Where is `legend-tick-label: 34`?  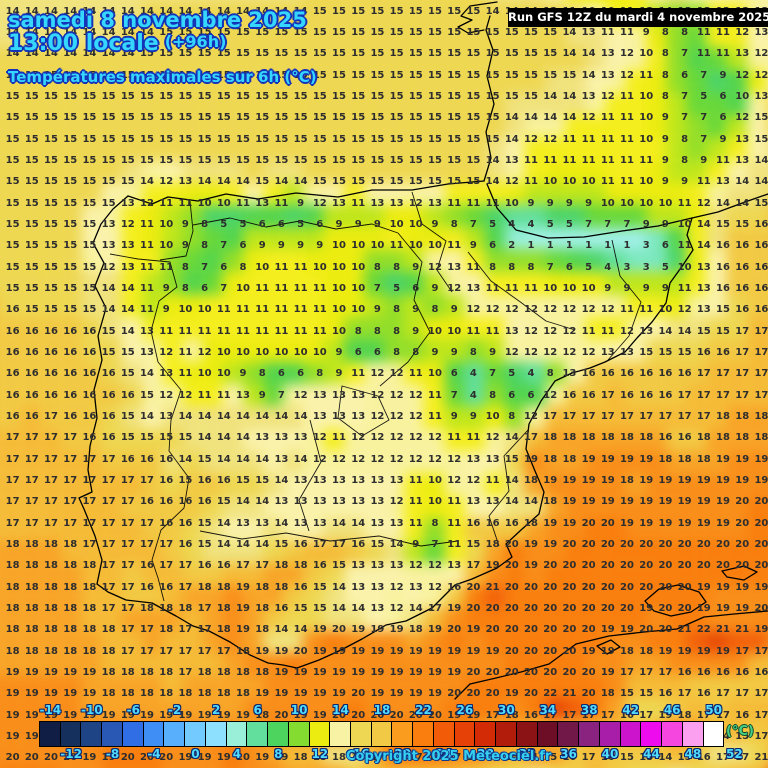
legend-tick-label: 34 is located at coordinates (548, 710).